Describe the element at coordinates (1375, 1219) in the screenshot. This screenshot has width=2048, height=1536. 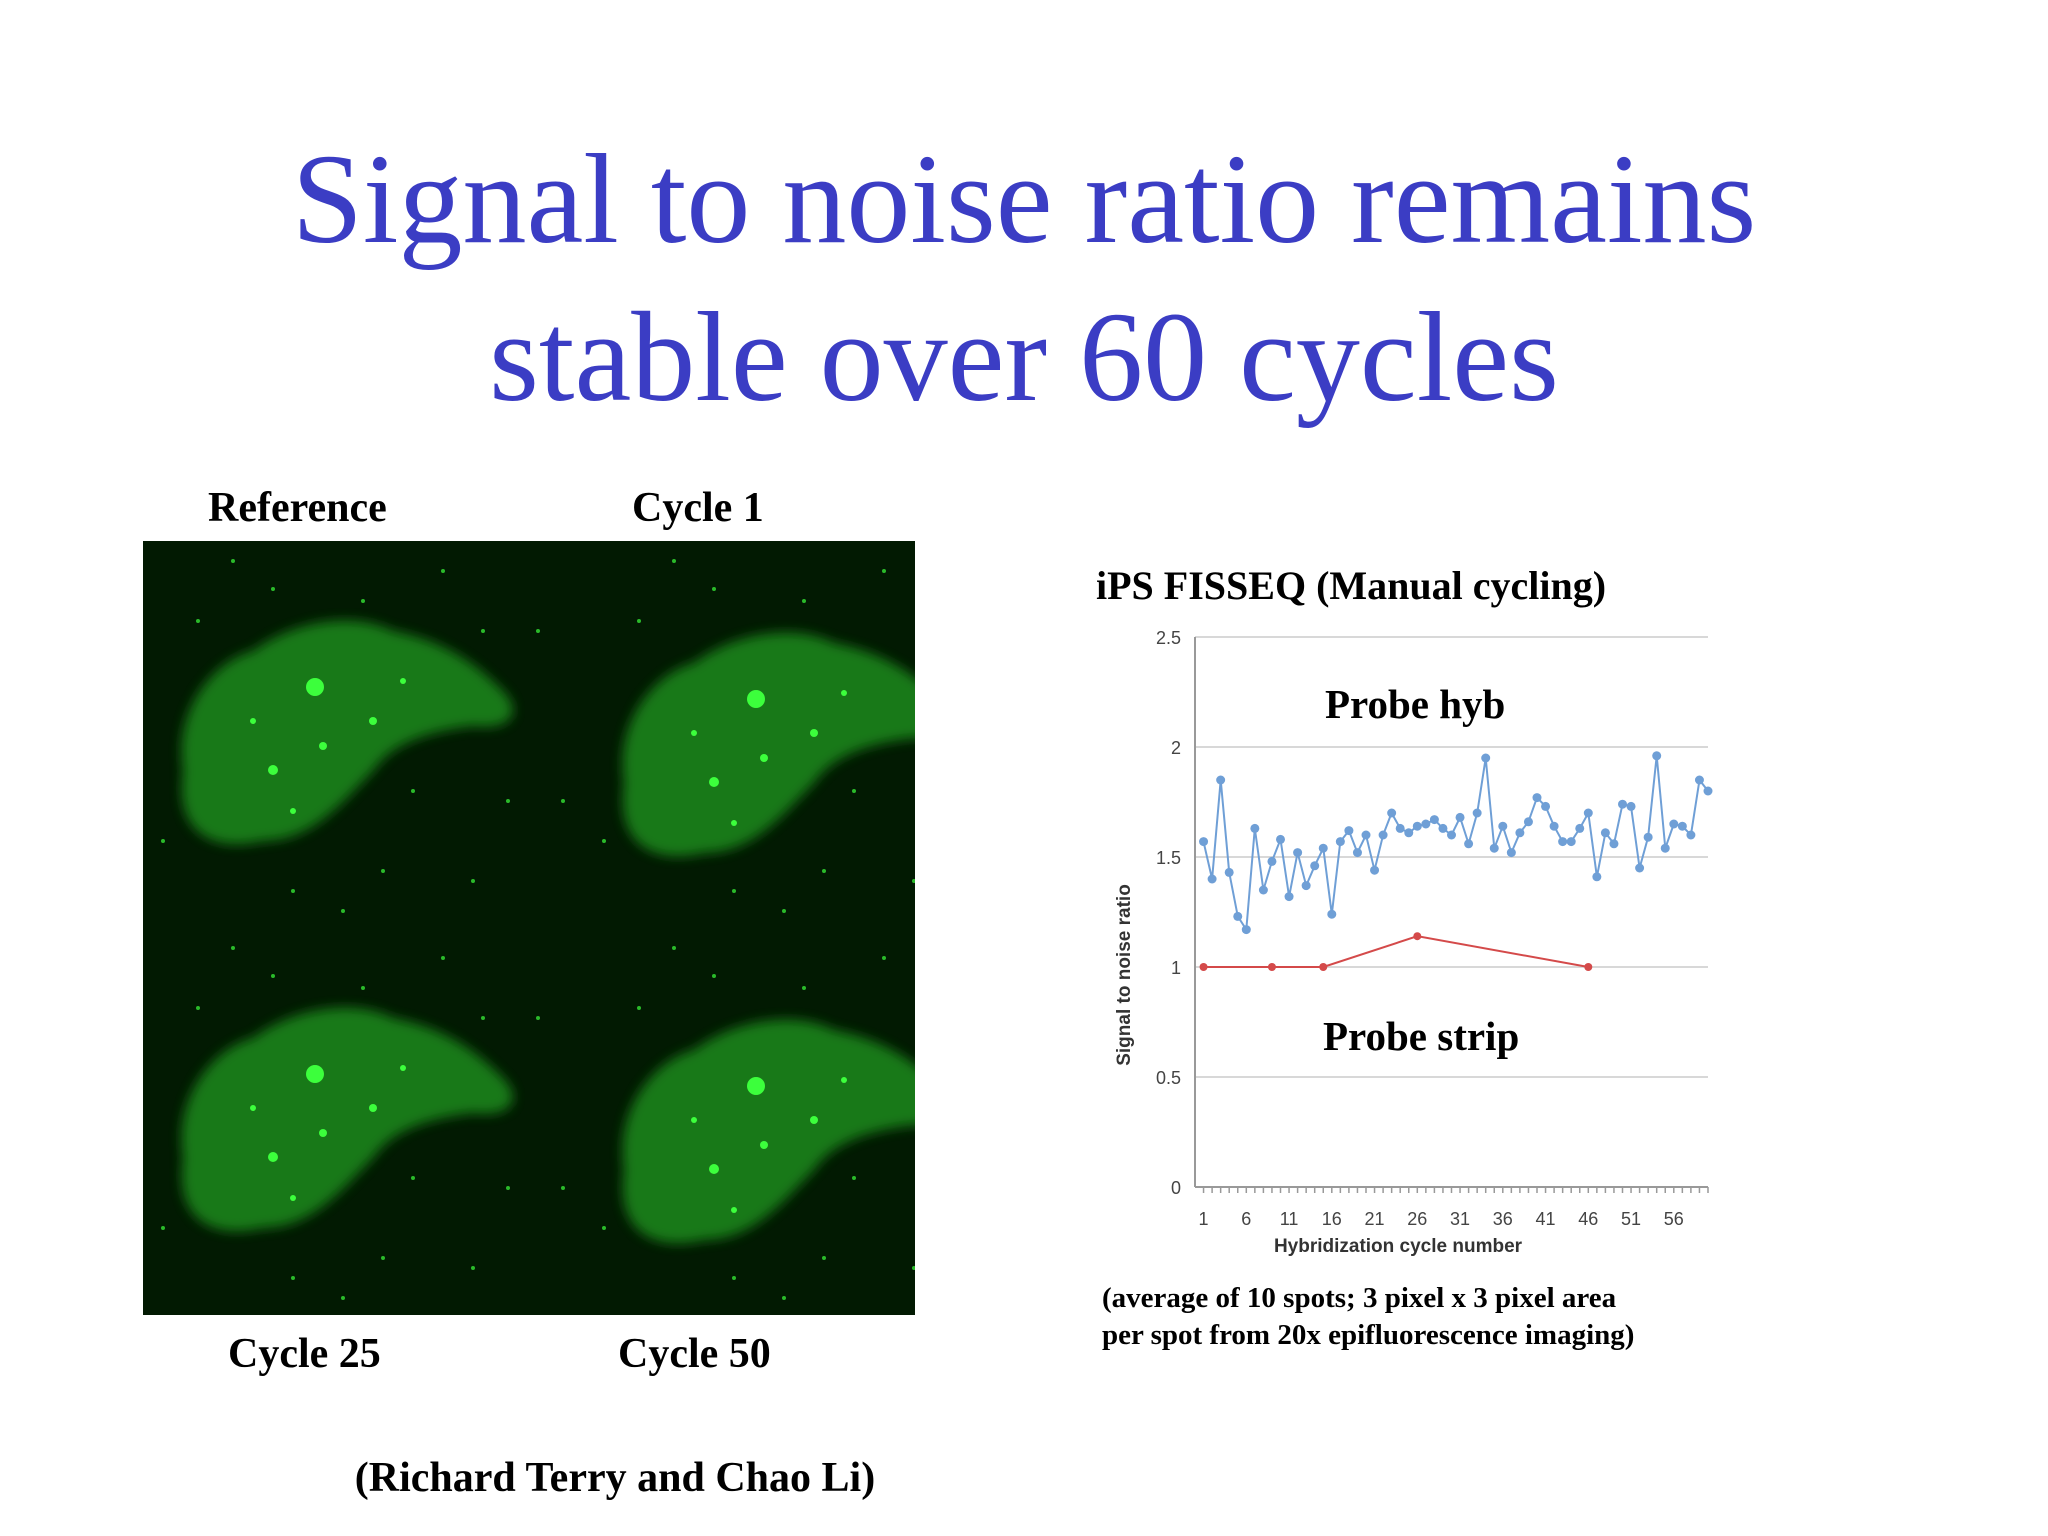
I see `x-tick-label: 21` at that location.